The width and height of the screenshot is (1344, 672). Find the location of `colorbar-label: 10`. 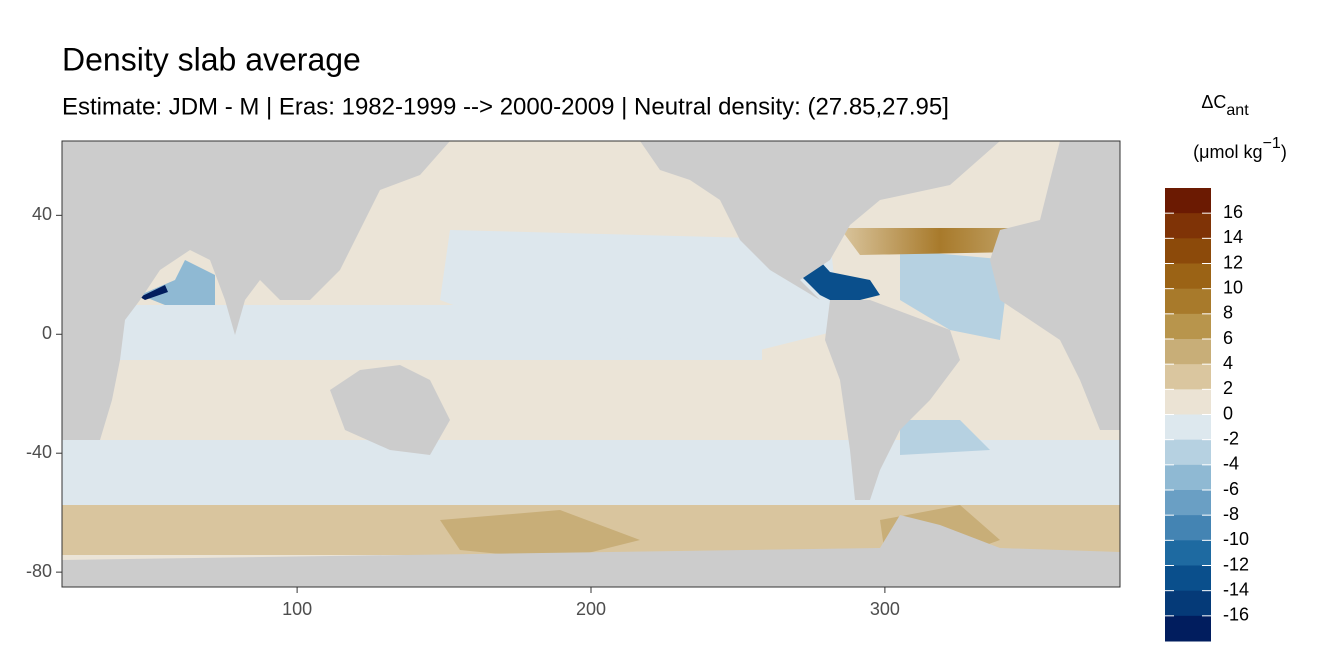

colorbar-label: 10 is located at coordinates (1233, 287).